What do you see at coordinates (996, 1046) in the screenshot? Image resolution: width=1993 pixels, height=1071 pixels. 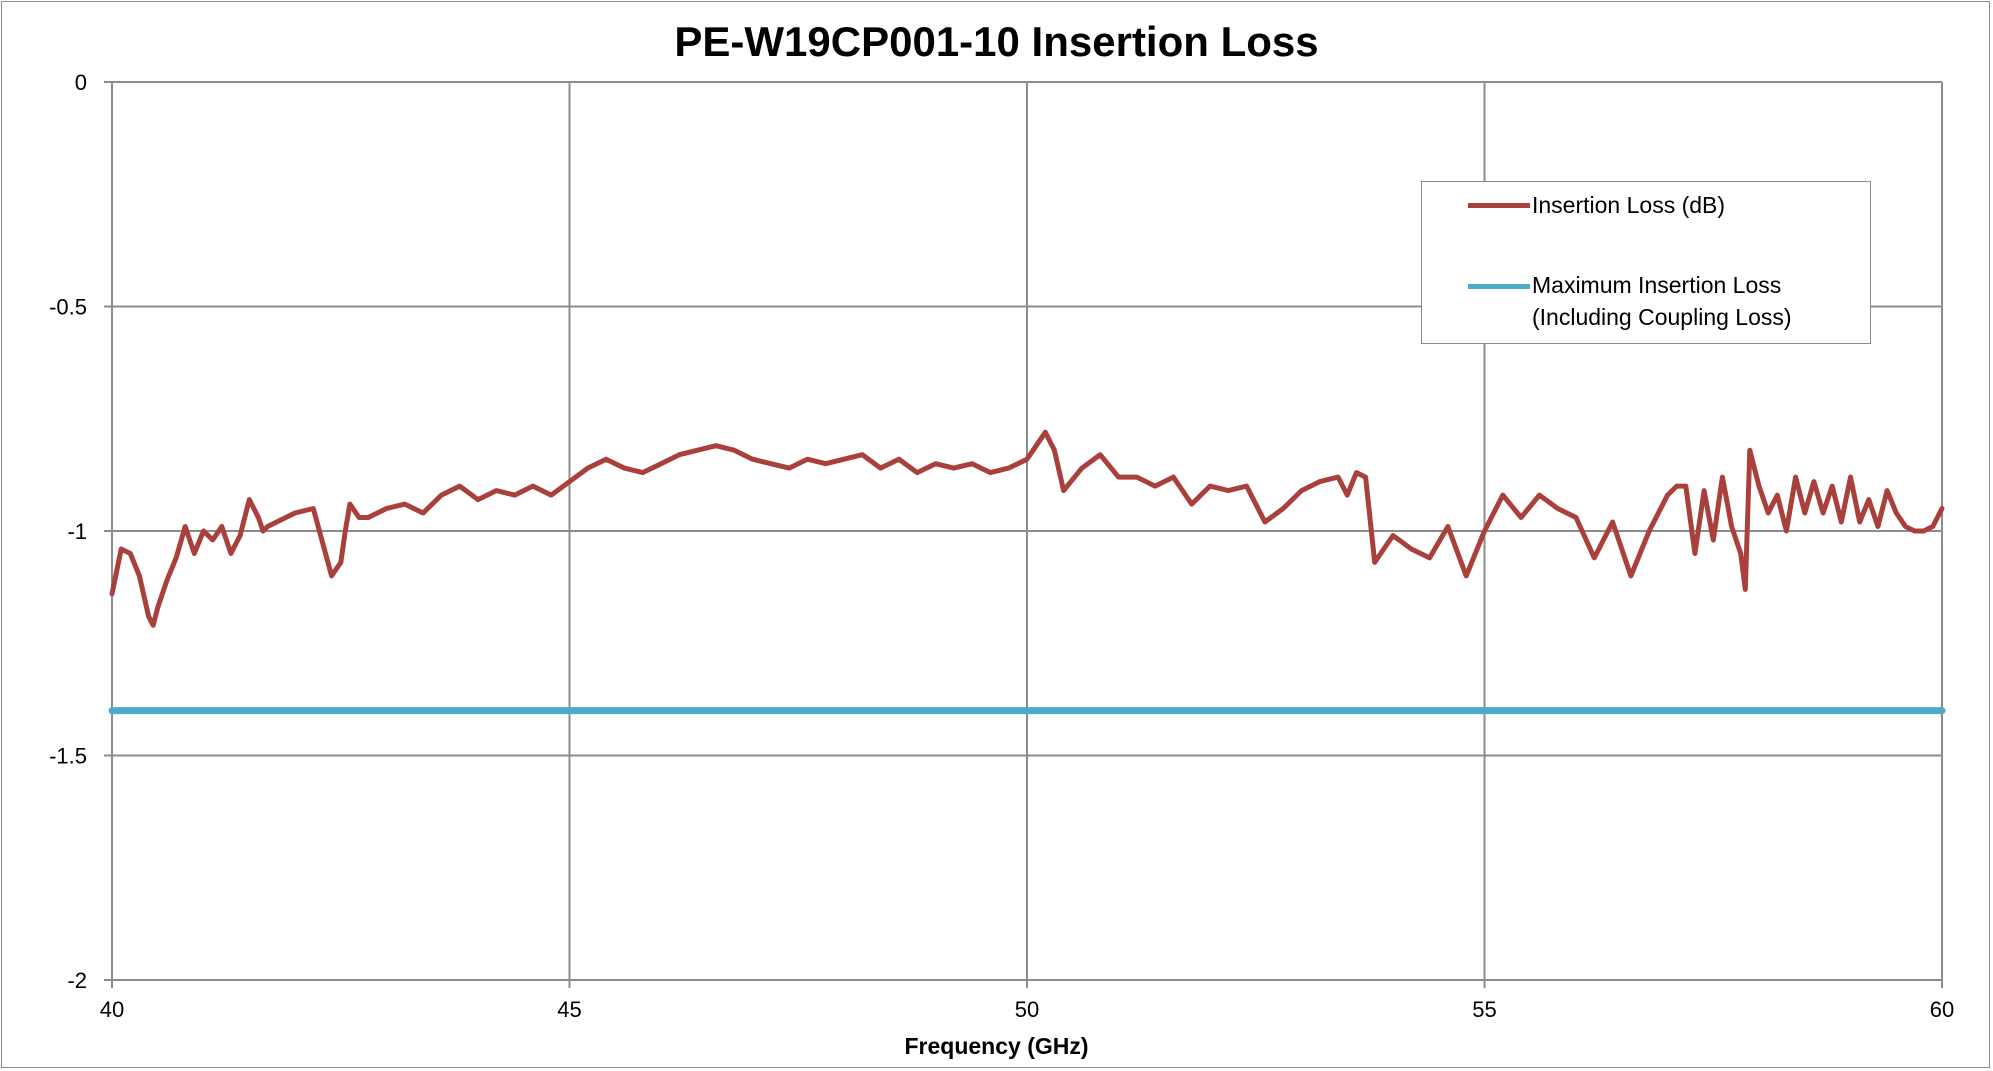 I see `x-axis-label: Frequency (GHz)` at bounding box center [996, 1046].